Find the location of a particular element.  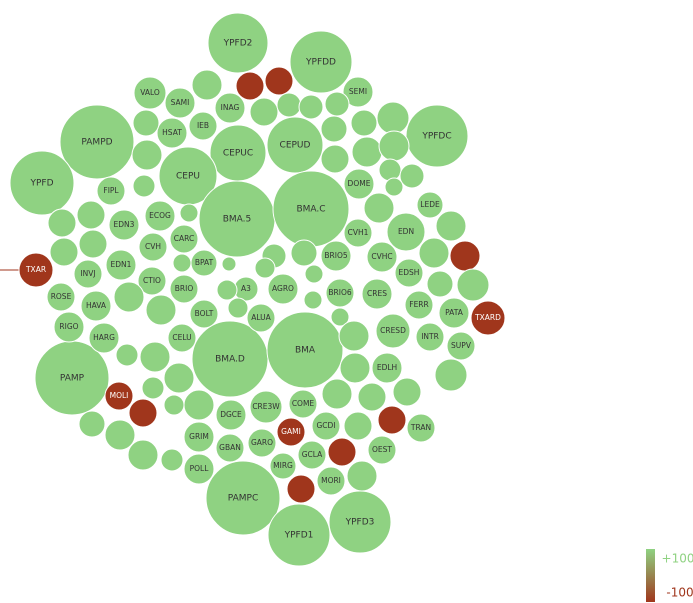

bubble-label: CELU is located at coordinates (181, 337).